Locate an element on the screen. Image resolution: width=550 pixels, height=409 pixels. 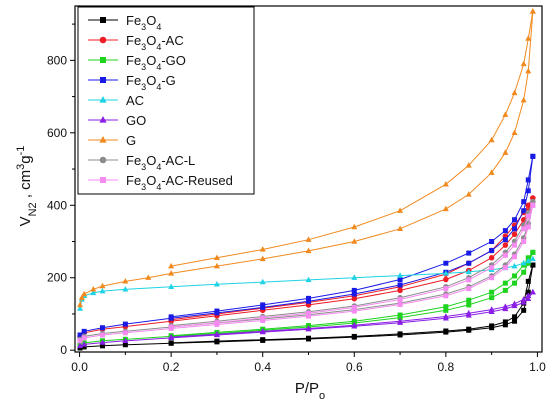
y-axis-title-sup2: -1 is located at coordinates (21, 151).